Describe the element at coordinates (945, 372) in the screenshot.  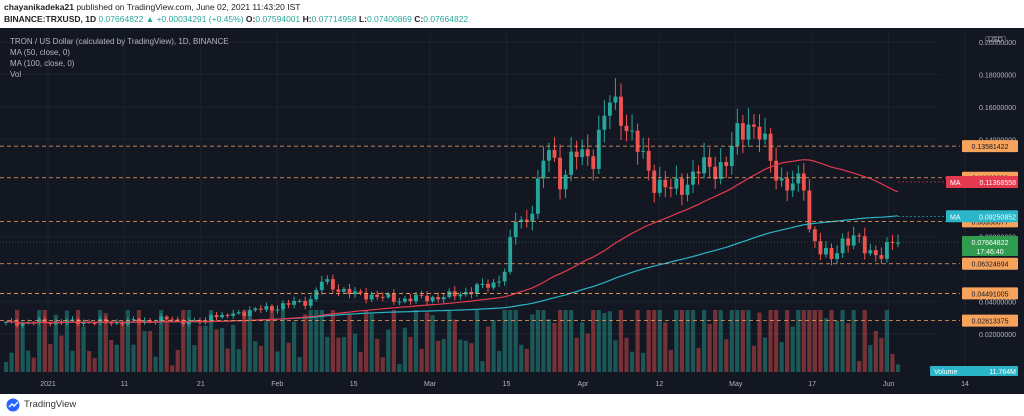
I see `volume-label: Volume` at that location.